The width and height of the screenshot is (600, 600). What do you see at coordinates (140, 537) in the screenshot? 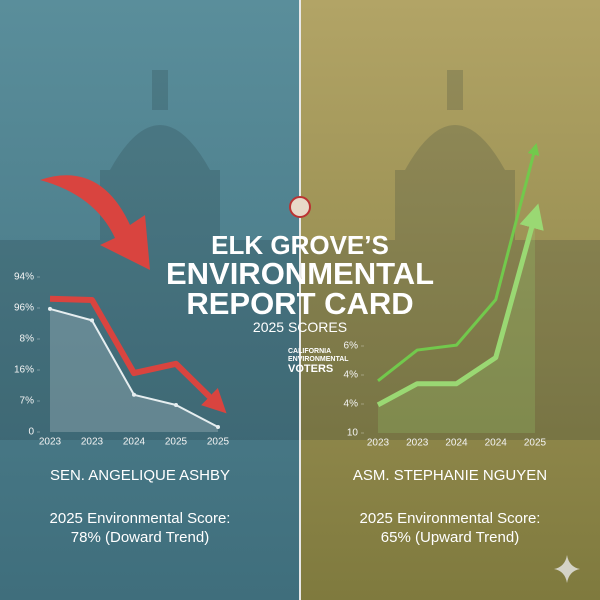
I see `score: 78% (Doward Trend)` at bounding box center [140, 537].